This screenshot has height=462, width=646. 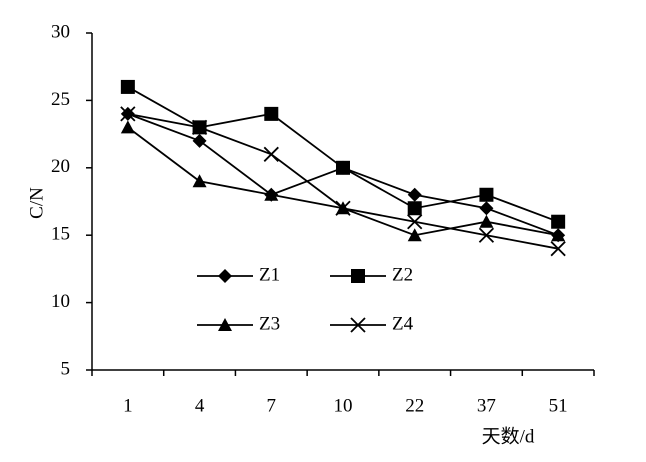 I want to click on legend-label: Z4, so click(x=403, y=323).